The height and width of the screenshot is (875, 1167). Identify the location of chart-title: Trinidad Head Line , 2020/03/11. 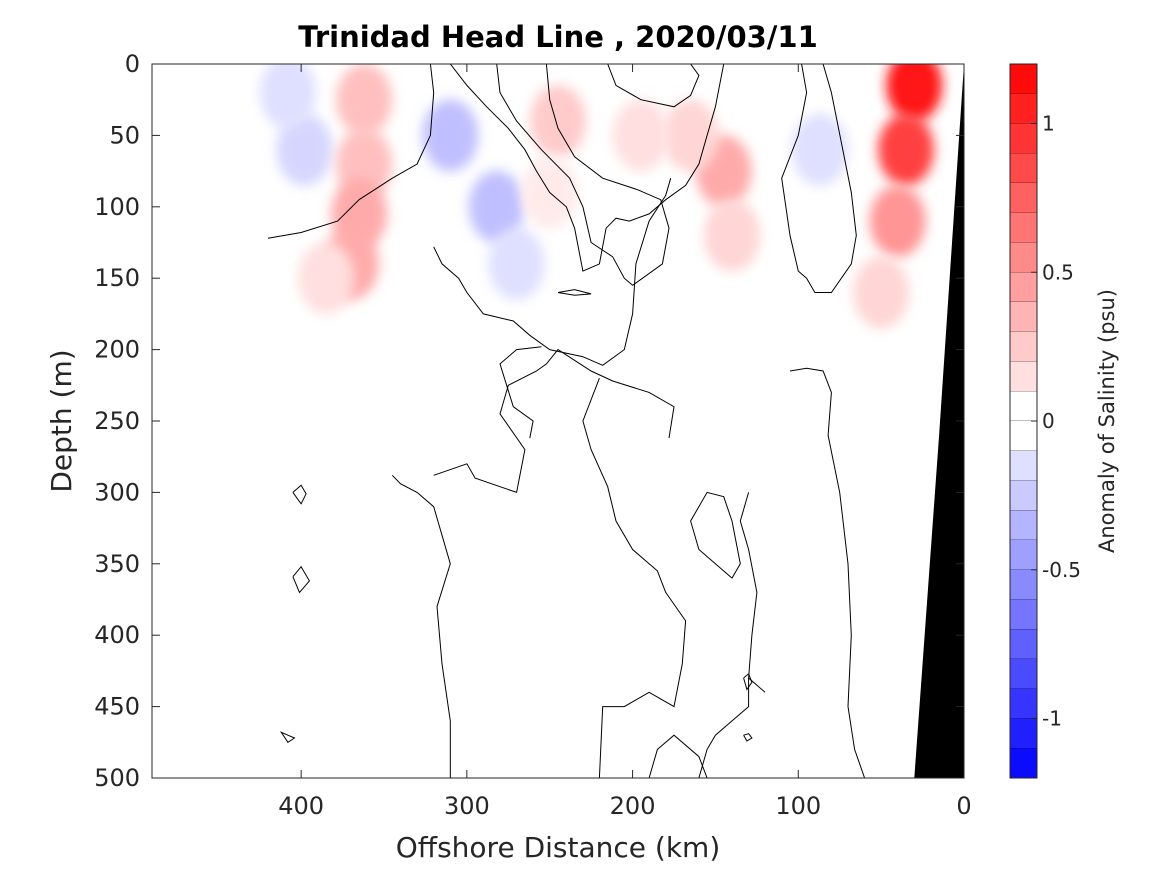
(558, 37).